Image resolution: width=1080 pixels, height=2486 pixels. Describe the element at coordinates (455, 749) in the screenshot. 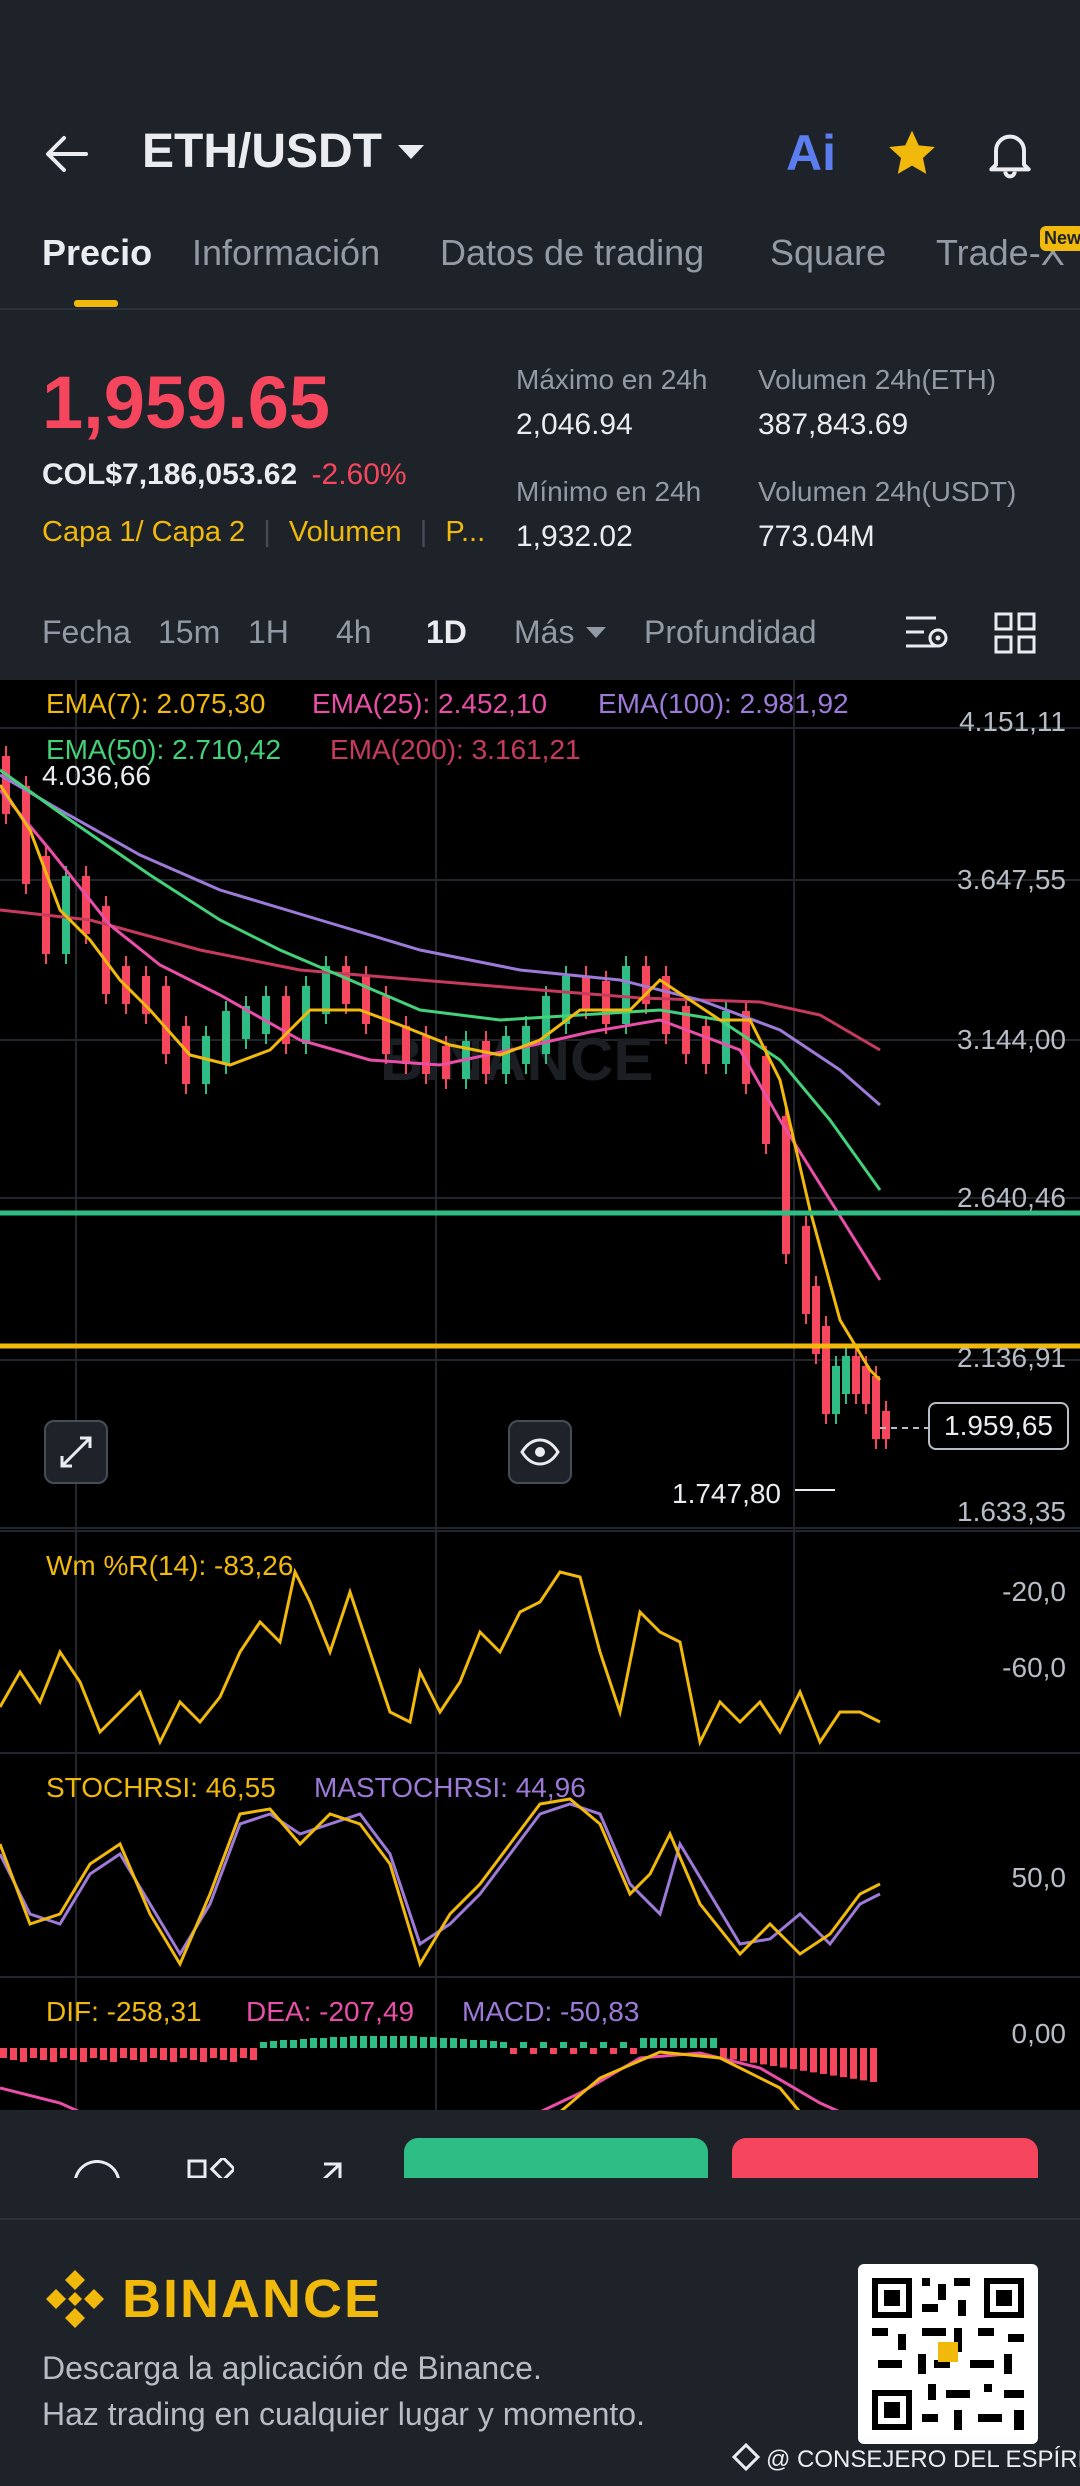

I see `ema200-legend: EMA(200): 3.161,21` at that location.